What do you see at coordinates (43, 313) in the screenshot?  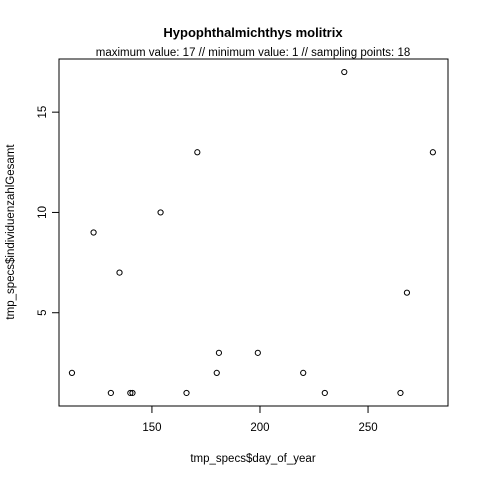 I see `y-tick-label: 5` at bounding box center [43, 313].